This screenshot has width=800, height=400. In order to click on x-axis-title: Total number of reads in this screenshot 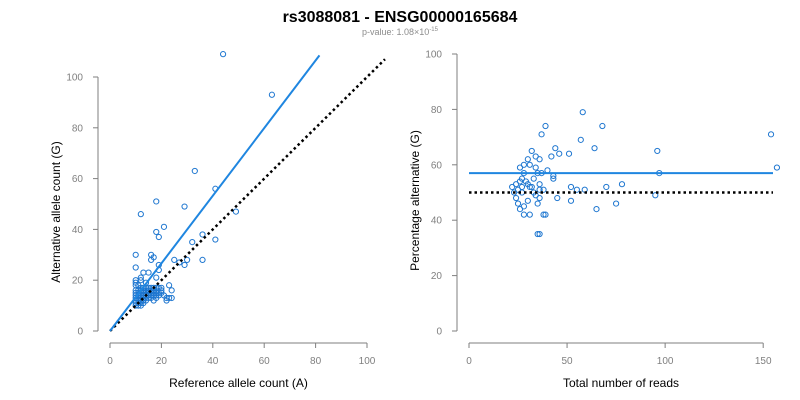, I will do `click(621, 383)`.